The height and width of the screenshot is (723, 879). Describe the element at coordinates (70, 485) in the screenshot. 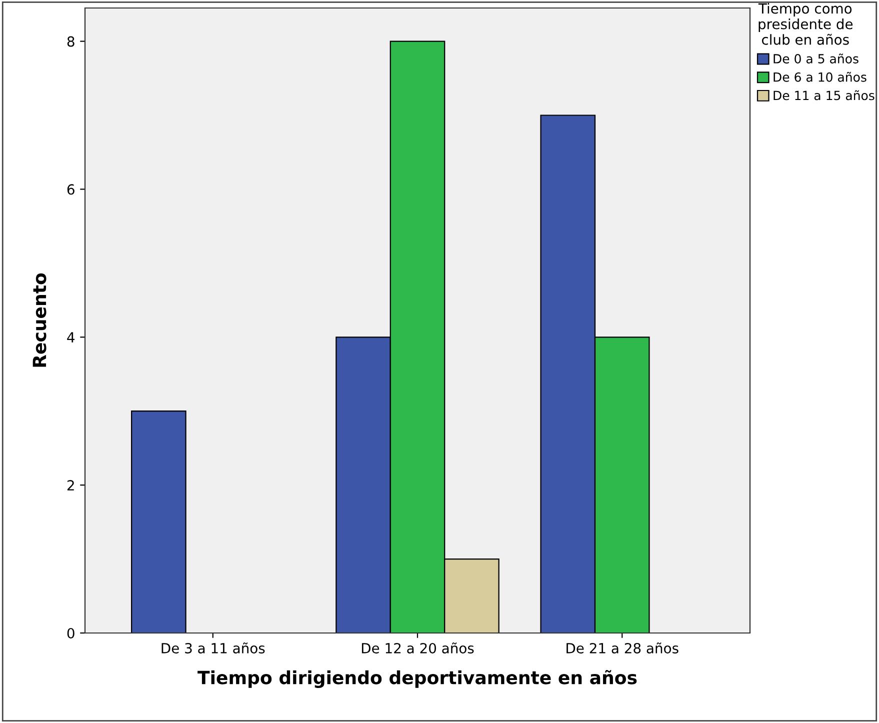

I see `y-tick-label: 2` at that location.